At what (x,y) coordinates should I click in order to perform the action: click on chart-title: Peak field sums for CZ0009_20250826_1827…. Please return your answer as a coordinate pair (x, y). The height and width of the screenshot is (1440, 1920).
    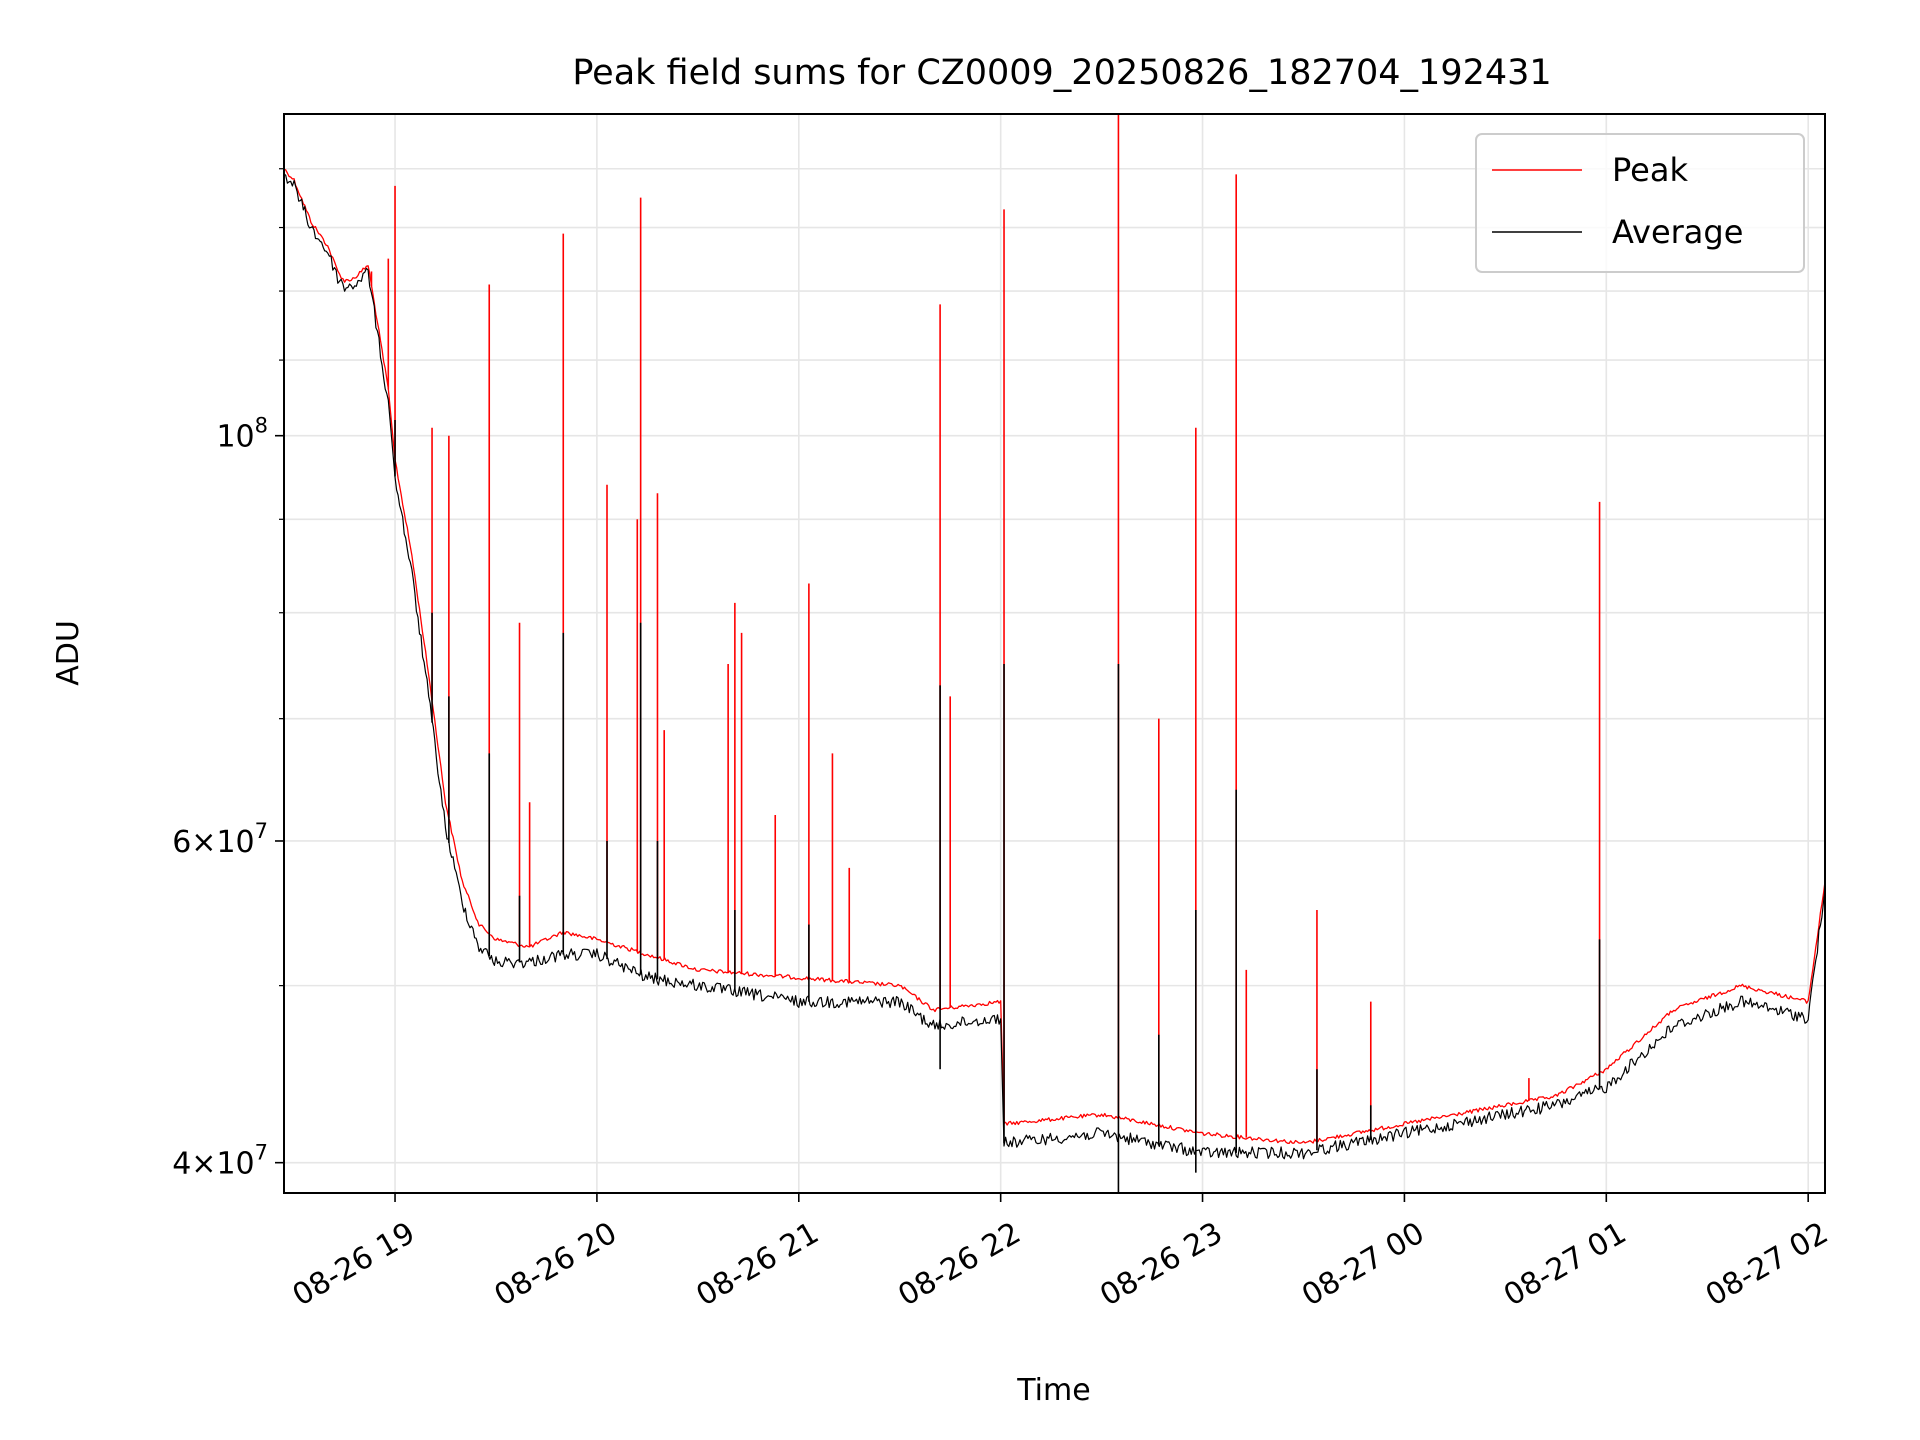
    Looking at the image, I should click on (1061, 73).